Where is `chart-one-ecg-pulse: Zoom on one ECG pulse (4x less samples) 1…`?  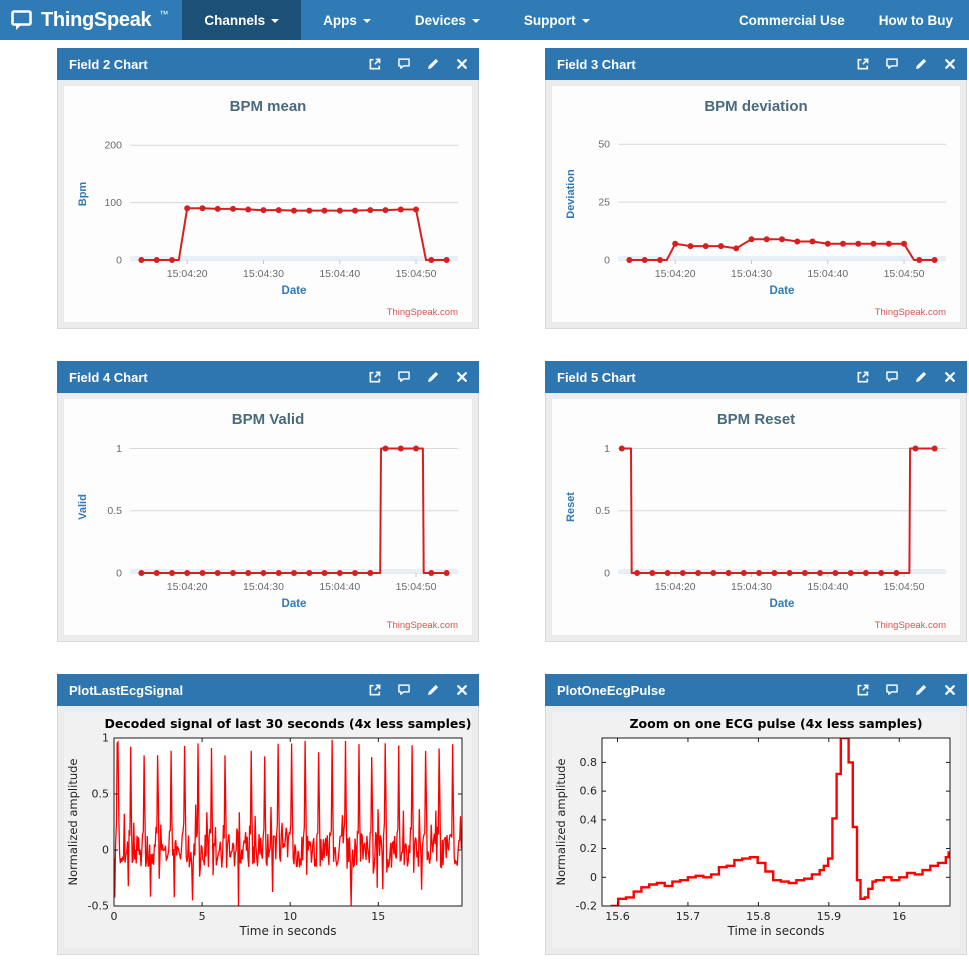 chart-one-ecg-pulse: Zoom on one ECG pulse (4x less samples) 1… is located at coordinates (756, 830).